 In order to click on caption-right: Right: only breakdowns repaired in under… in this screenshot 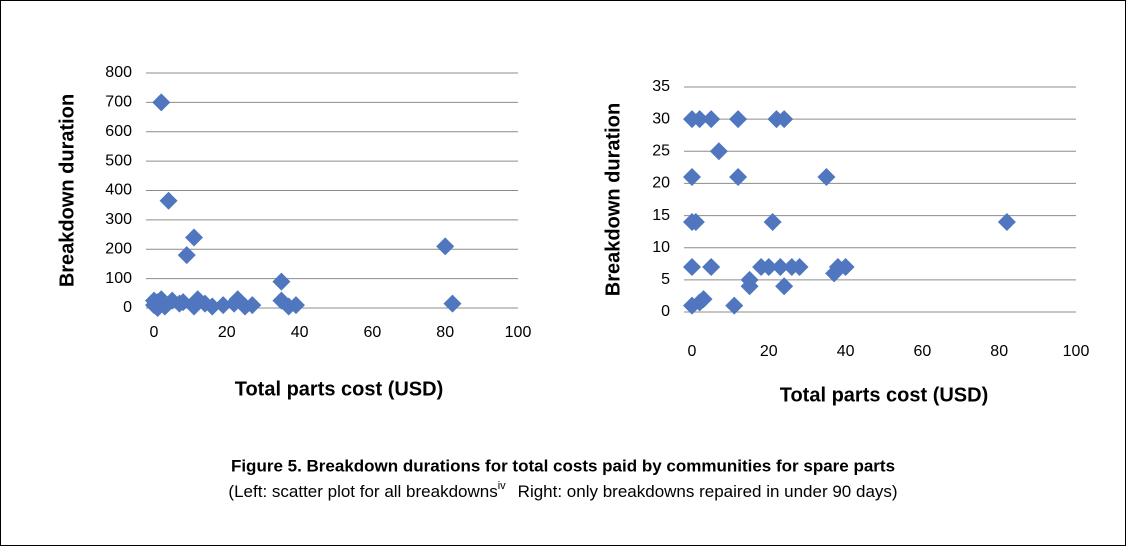, I will do `click(708, 491)`.